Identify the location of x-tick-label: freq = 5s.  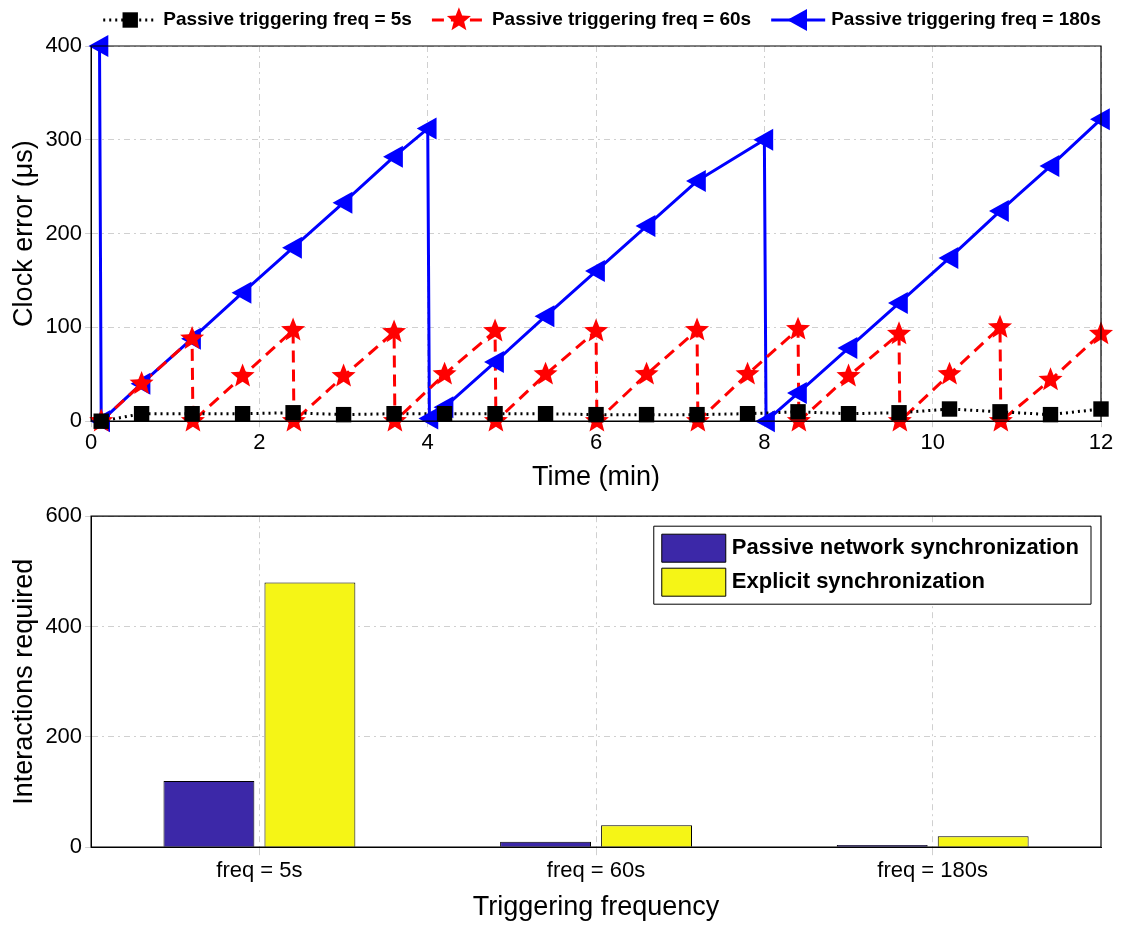
(259, 870).